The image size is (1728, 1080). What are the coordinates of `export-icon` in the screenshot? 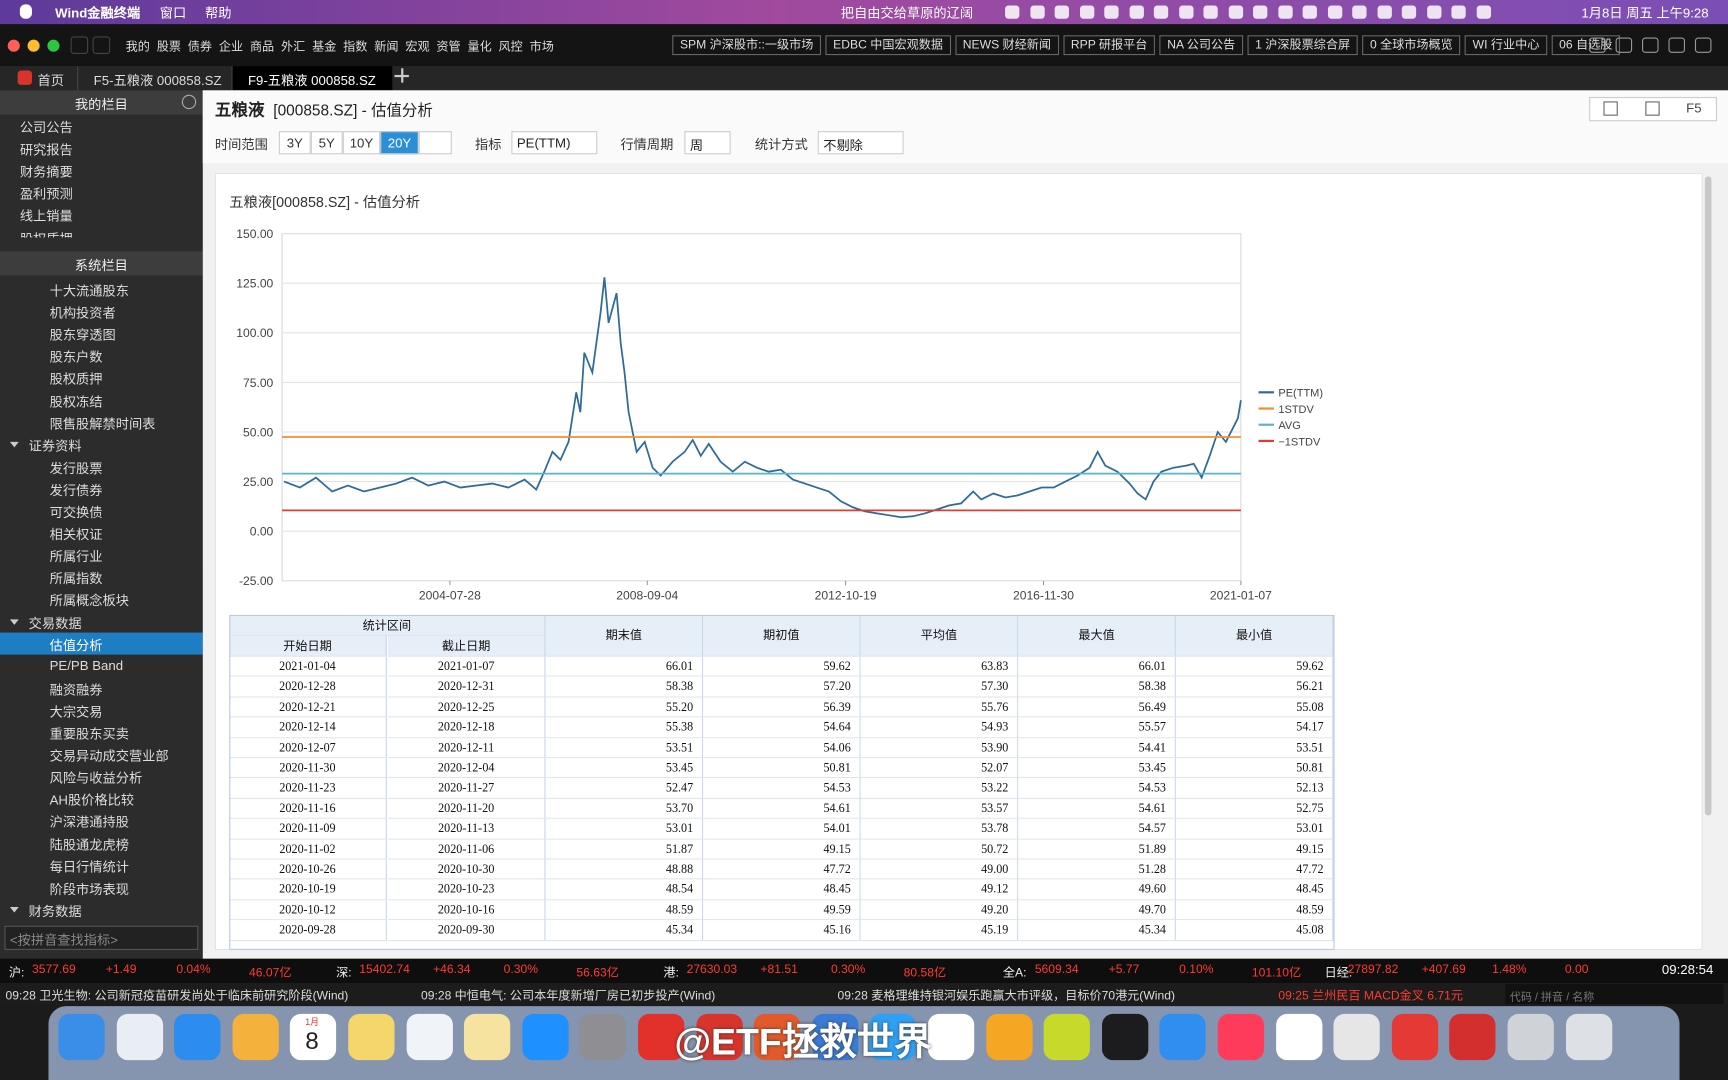 It's located at (1610, 108).